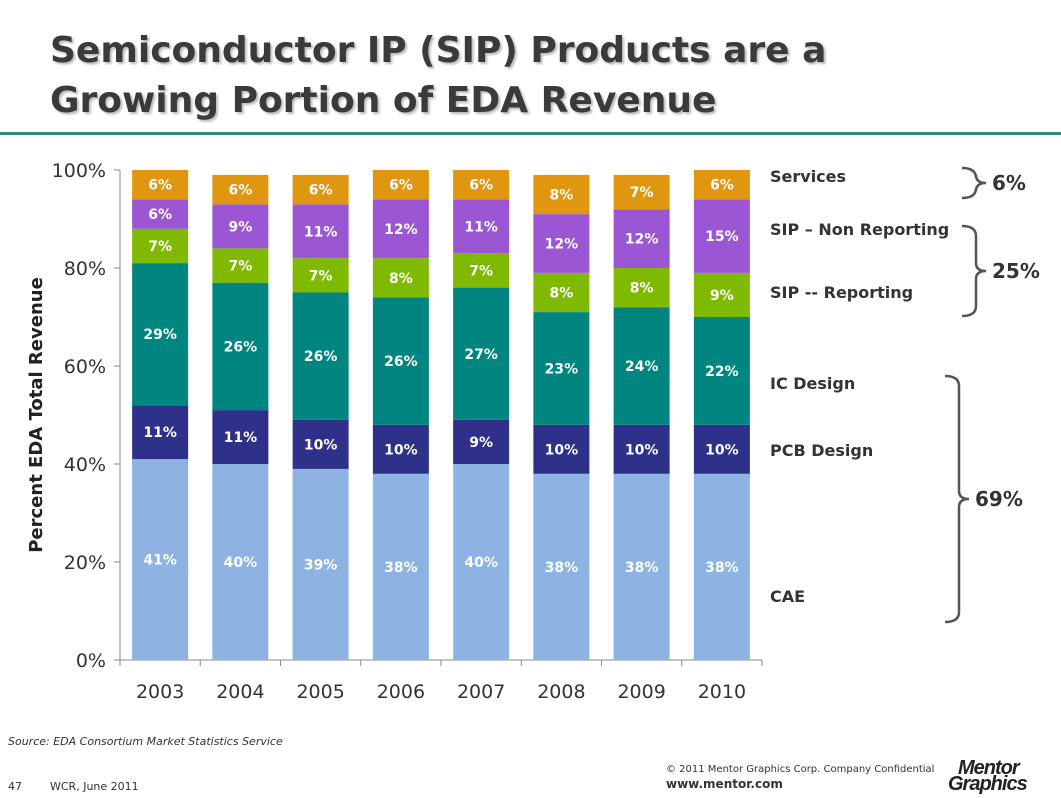 This screenshot has height=798, width=1061. I want to click on group-total-label: 6%, so click(1009, 183).